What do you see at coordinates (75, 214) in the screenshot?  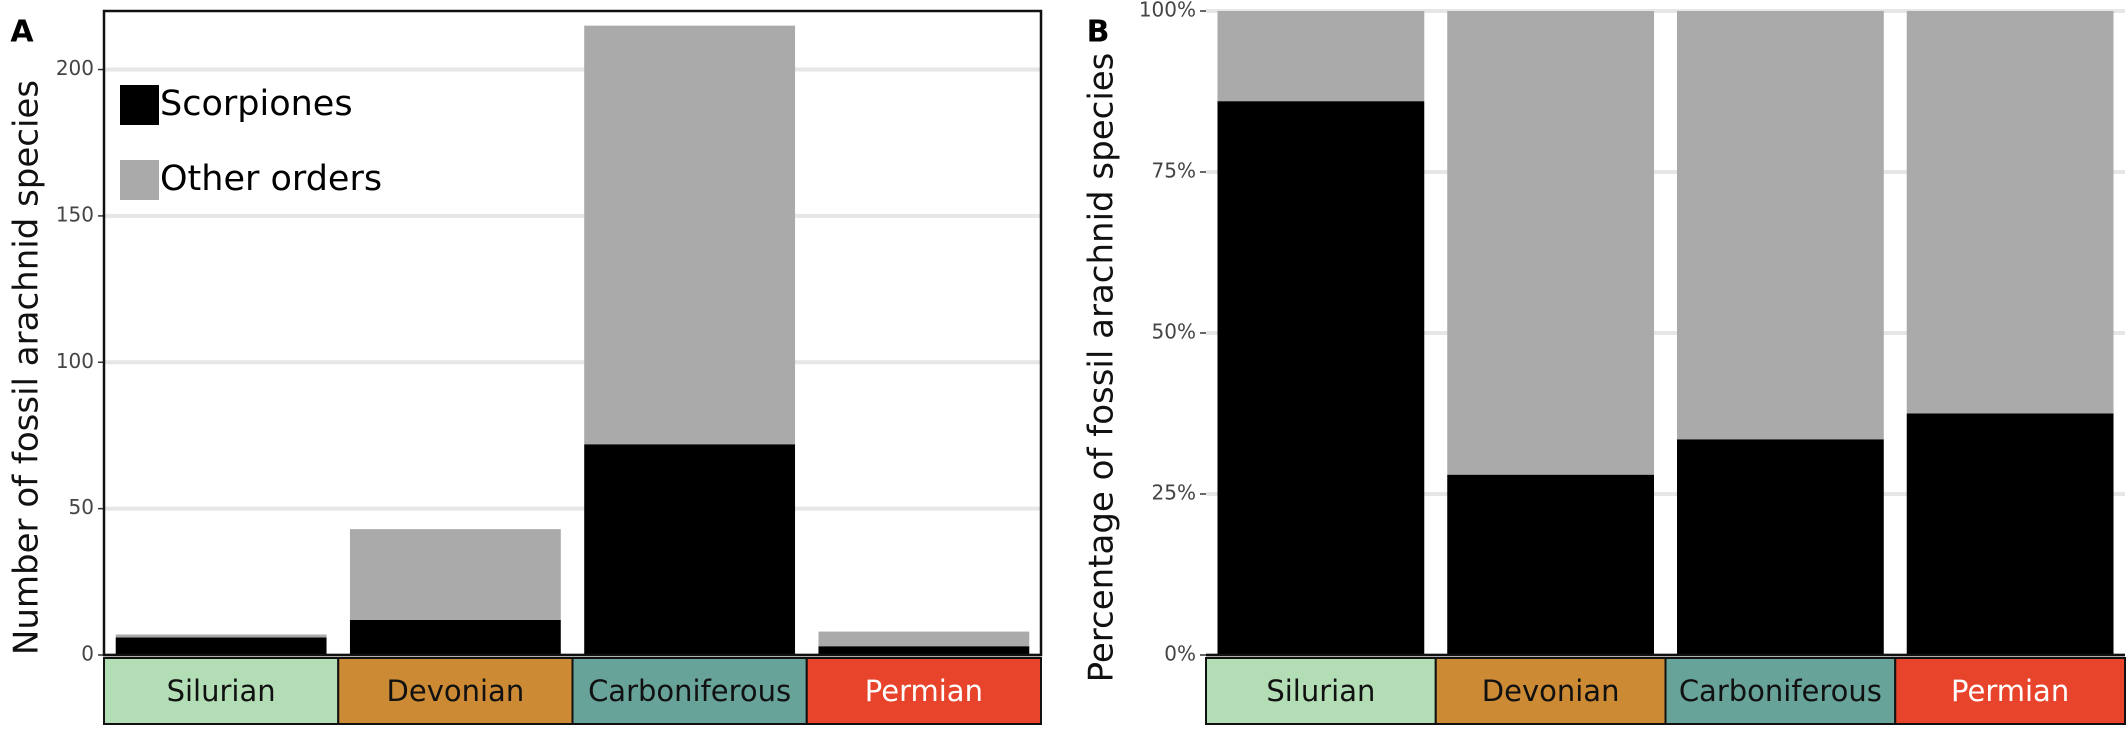 I see `y-tick-label: 150` at bounding box center [75, 214].